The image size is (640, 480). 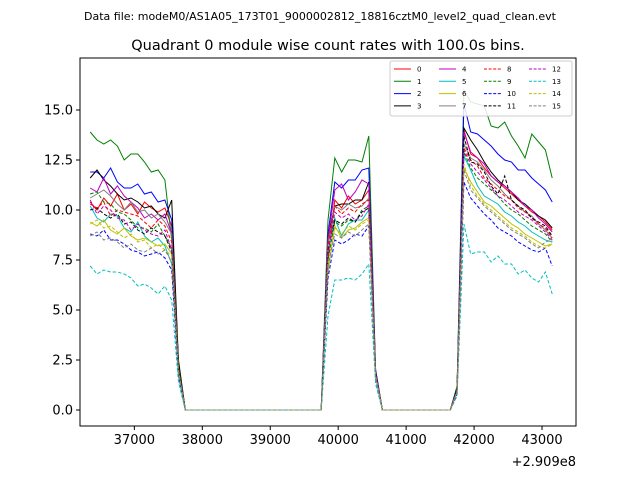 What do you see at coordinates (464, 106) in the screenshot?
I see `legend-label-7: 7` at bounding box center [464, 106].